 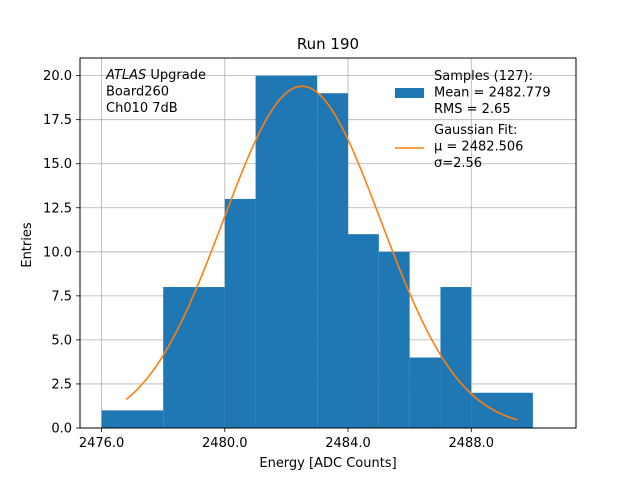 I want to click on x-tick-label: 2480.0, so click(x=225, y=443).